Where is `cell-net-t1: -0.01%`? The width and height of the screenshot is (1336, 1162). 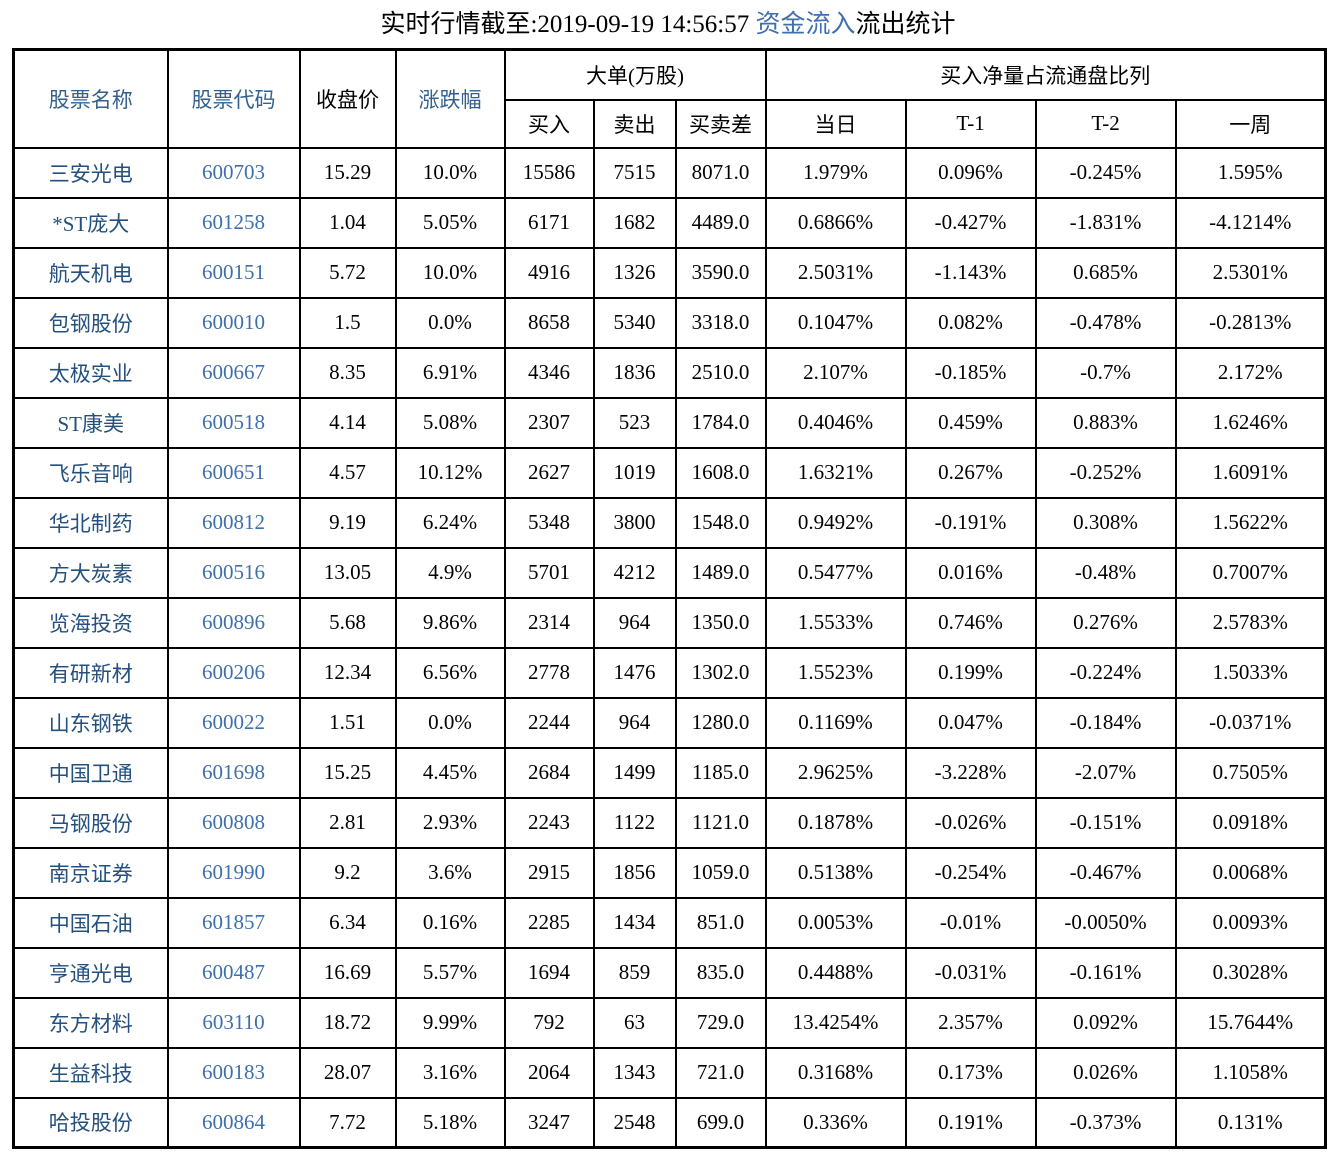 cell-net-t1: -0.01% is located at coordinates (970, 922).